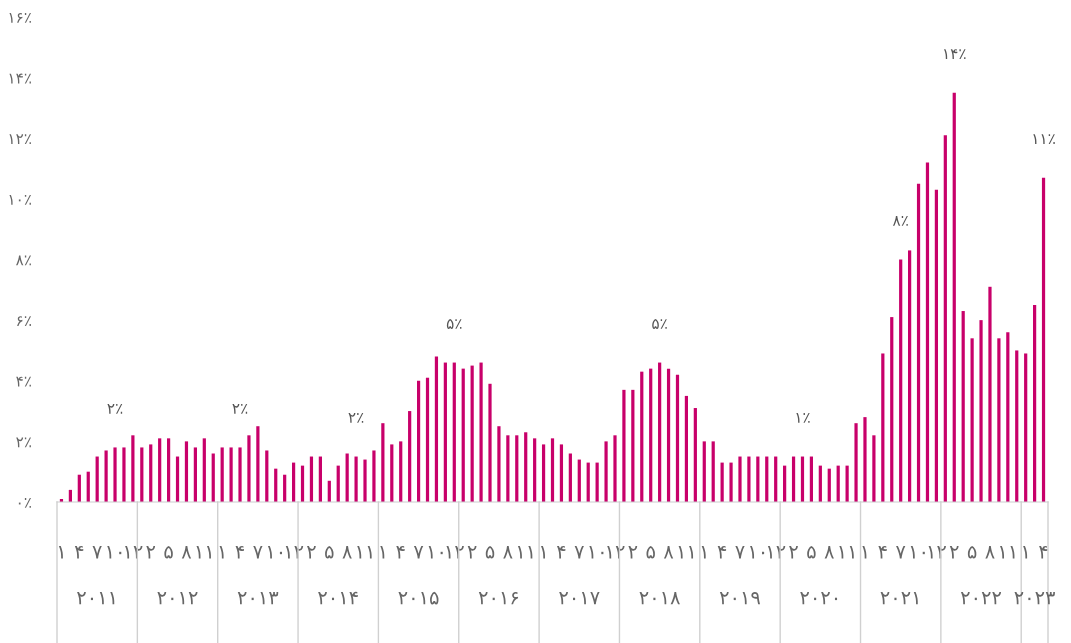 The image size is (1071, 643). What do you see at coordinates (803, 418) in the screenshot?
I see `data-label: ۱٪` at bounding box center [803, 418].